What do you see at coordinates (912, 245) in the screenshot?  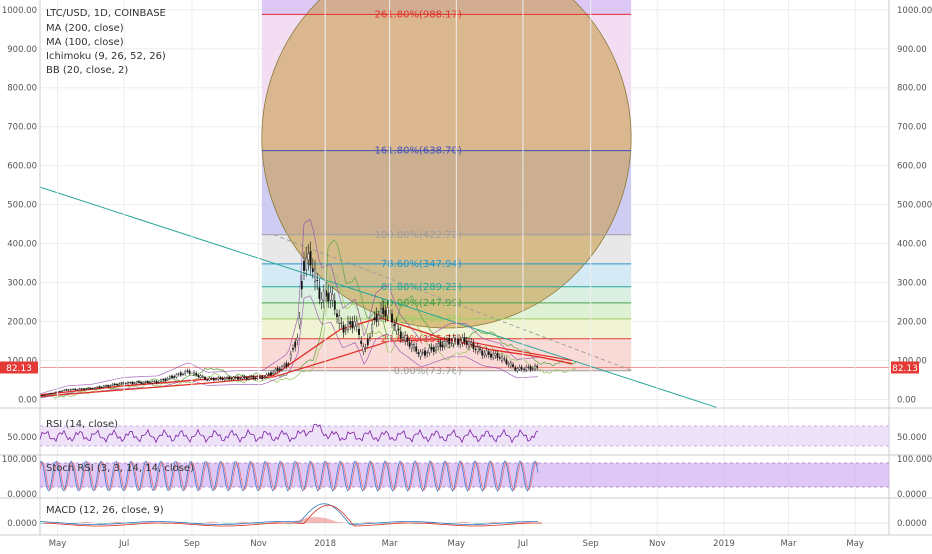 I see `y-tick-label-right: 400.00` at bounding box center [912, 245].